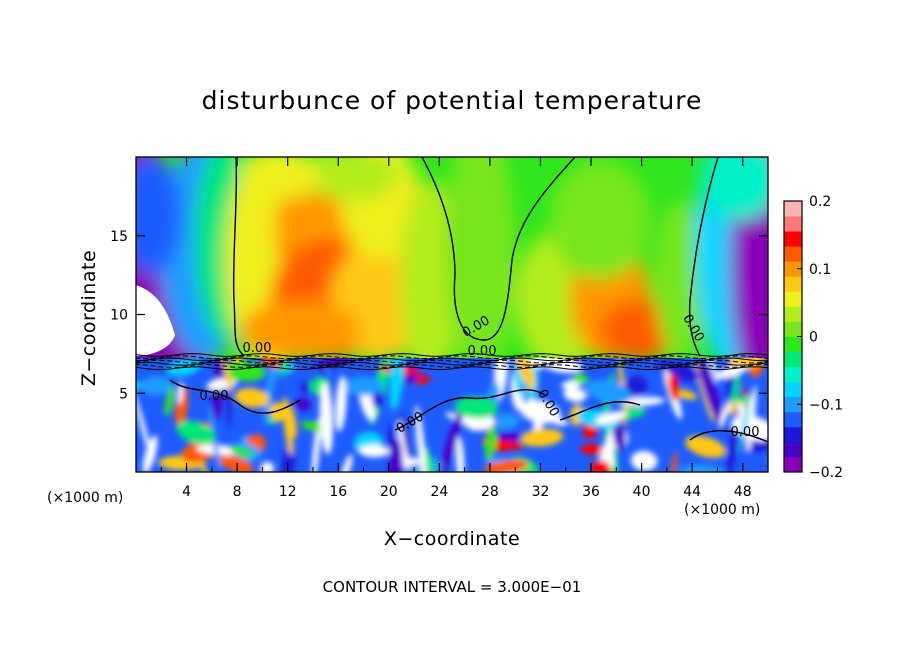 The height and width of the screenshot is (654, 904). Describe the element at coordinates (498, 249) in the screenshot. I see `contour-line-center` at that location.